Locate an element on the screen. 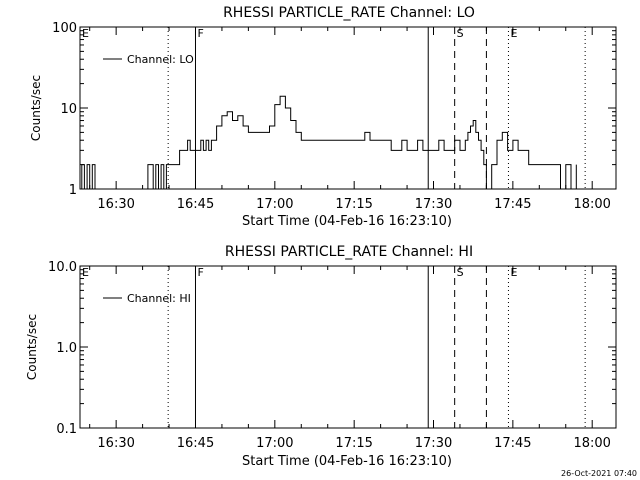 This screenshot has height=480, width=640. x-axis-label-lo: Start Time (04-Feb-16 16:23:10) is located at coordinates (347, 221).